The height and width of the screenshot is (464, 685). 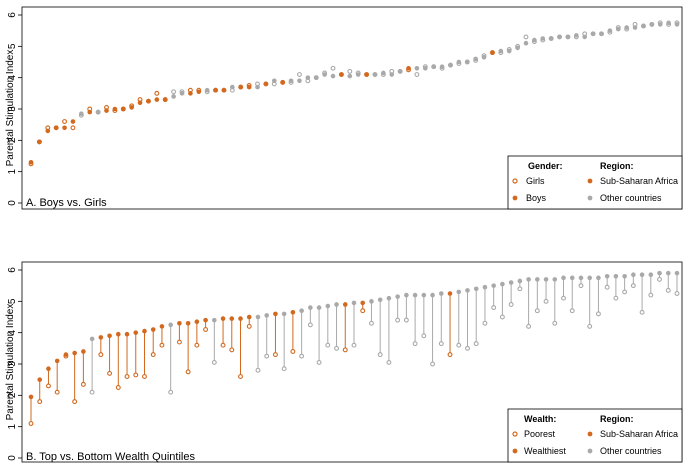 What do you see at coordinates (110, 457) in the screenshot?
I see `panel-label: B. Top vs. Bottom Wealth Quintiles` at bounding box center [110, 457].